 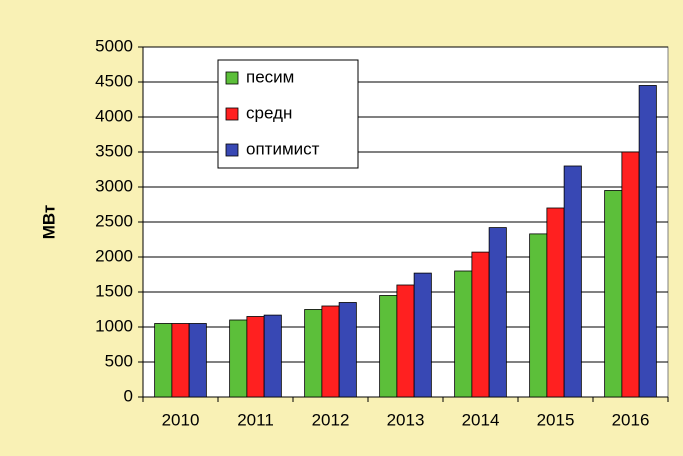 What do you see at coordinates (119, 360) in the screenshot?
I see `y-tick-label: 500` at bounding box center [119, 360].